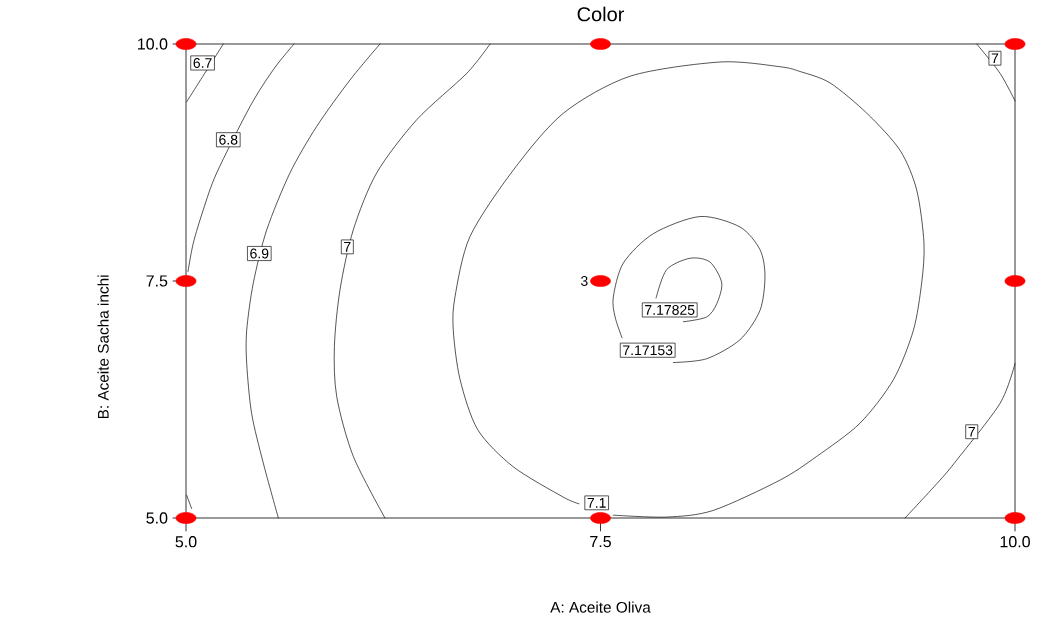 Image resolution: width=1041 pixels, height=618 pixels. What do you see at coordinates (228, 139) in the screenshot?
I see `annotation: 6.8` at bounding box center [228, 139].